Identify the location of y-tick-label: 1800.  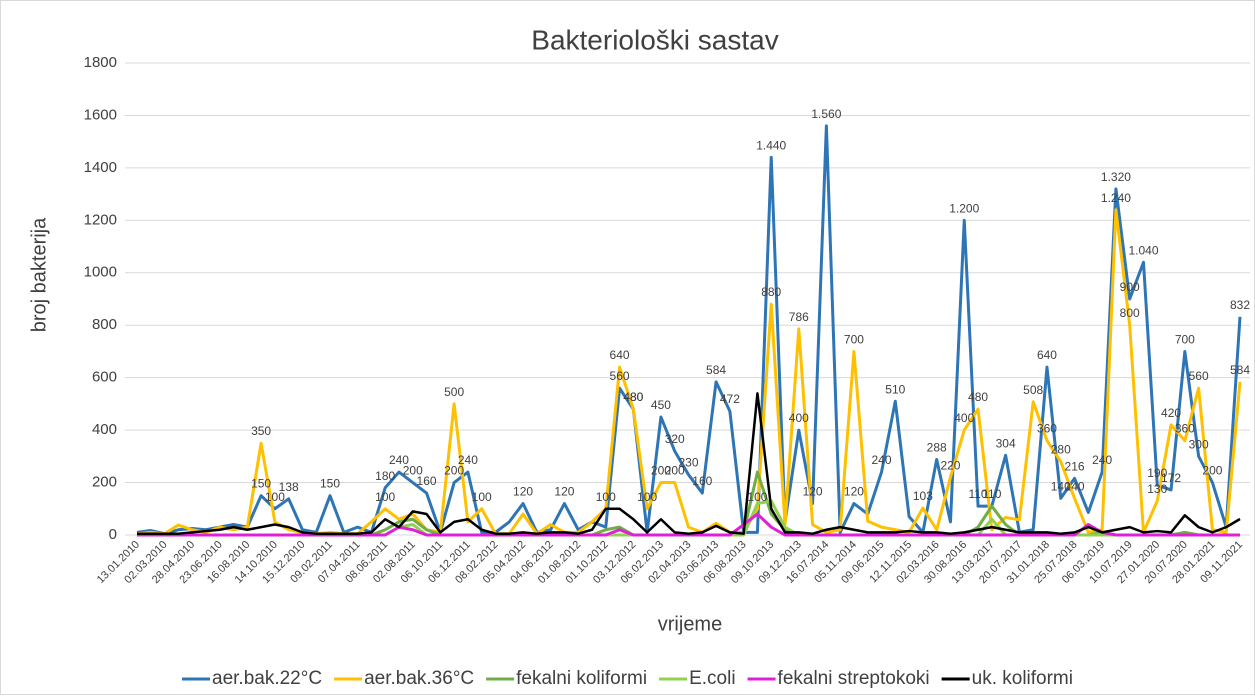
(100, 62).